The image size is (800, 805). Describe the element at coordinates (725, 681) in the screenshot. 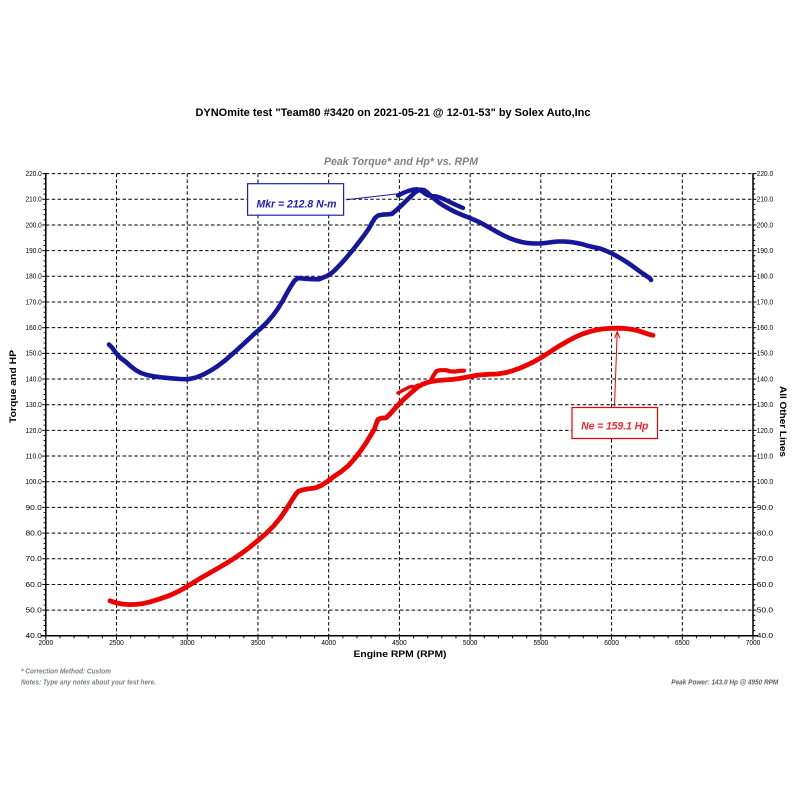

I see `svg-text:Peak Power: 143.0 Hp @ 4950 RP: Peak Power: 143.0 Hp @ 4950 RPM` at that location.